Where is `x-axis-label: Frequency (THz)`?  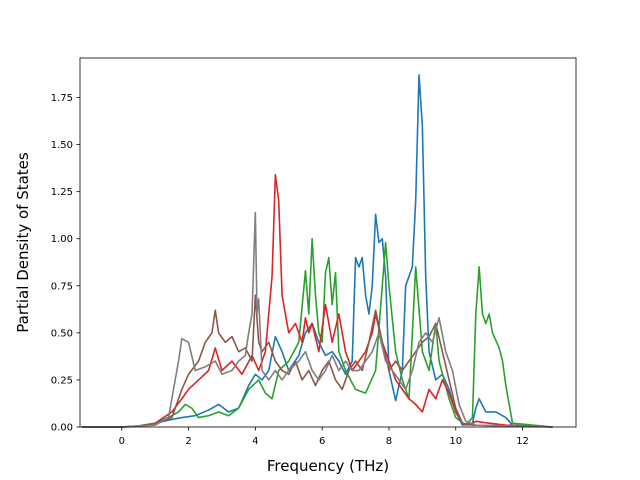 x-axis-label: Frequency (THz) is located at coordinates (328, 466).